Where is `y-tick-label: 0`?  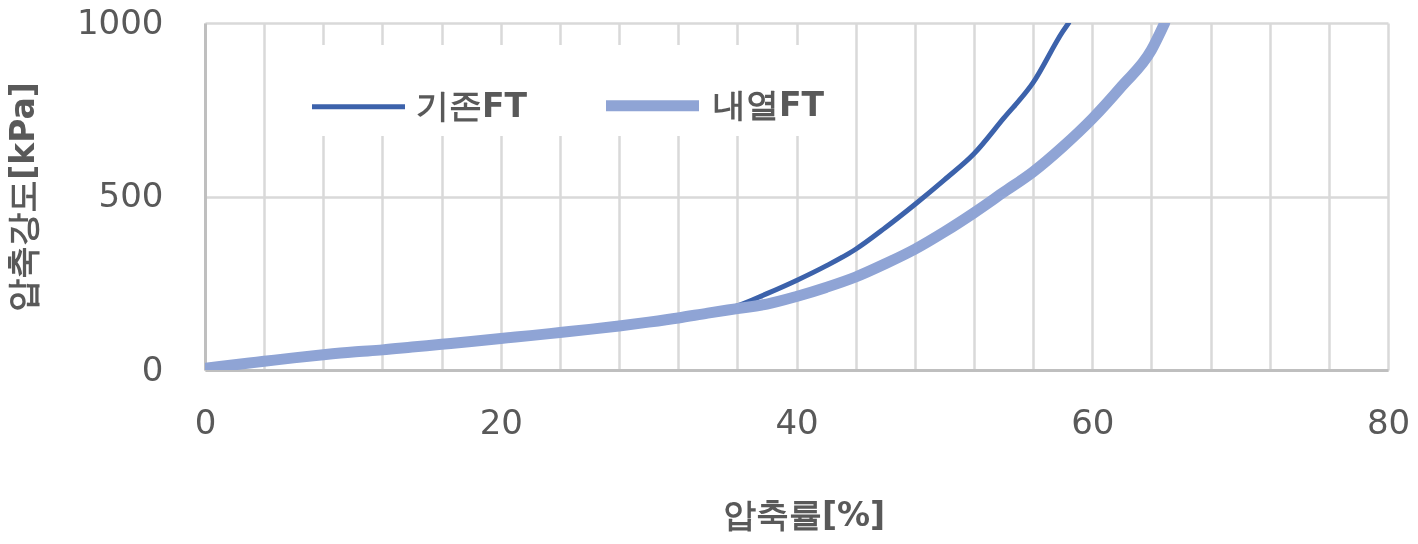 y-tick-label: 0 is located at coordinates (152, 368).